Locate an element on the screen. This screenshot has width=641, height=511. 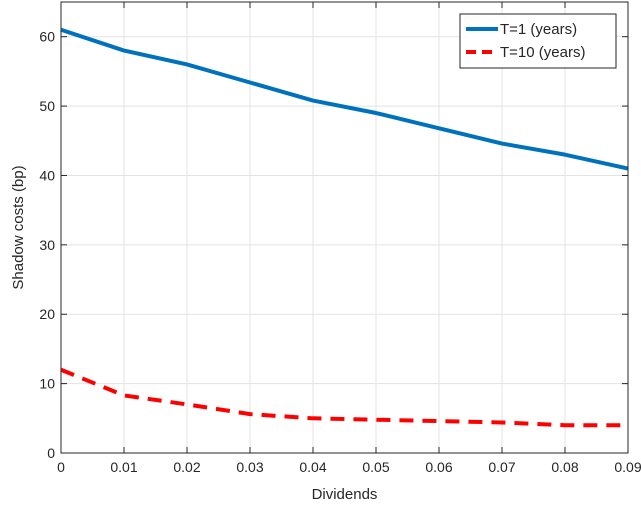
x-tick-label: 0.03 is located at coordinates (249, 467).